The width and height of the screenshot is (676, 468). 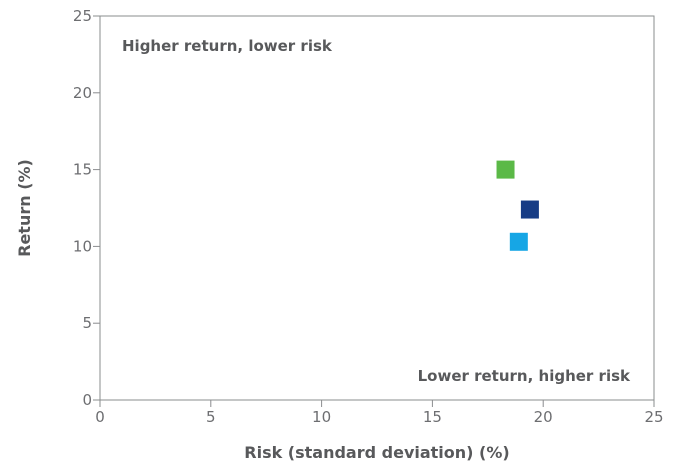 I want to click on y-axis: 0 5 10 15 20 25, so click(x=86, y=208).